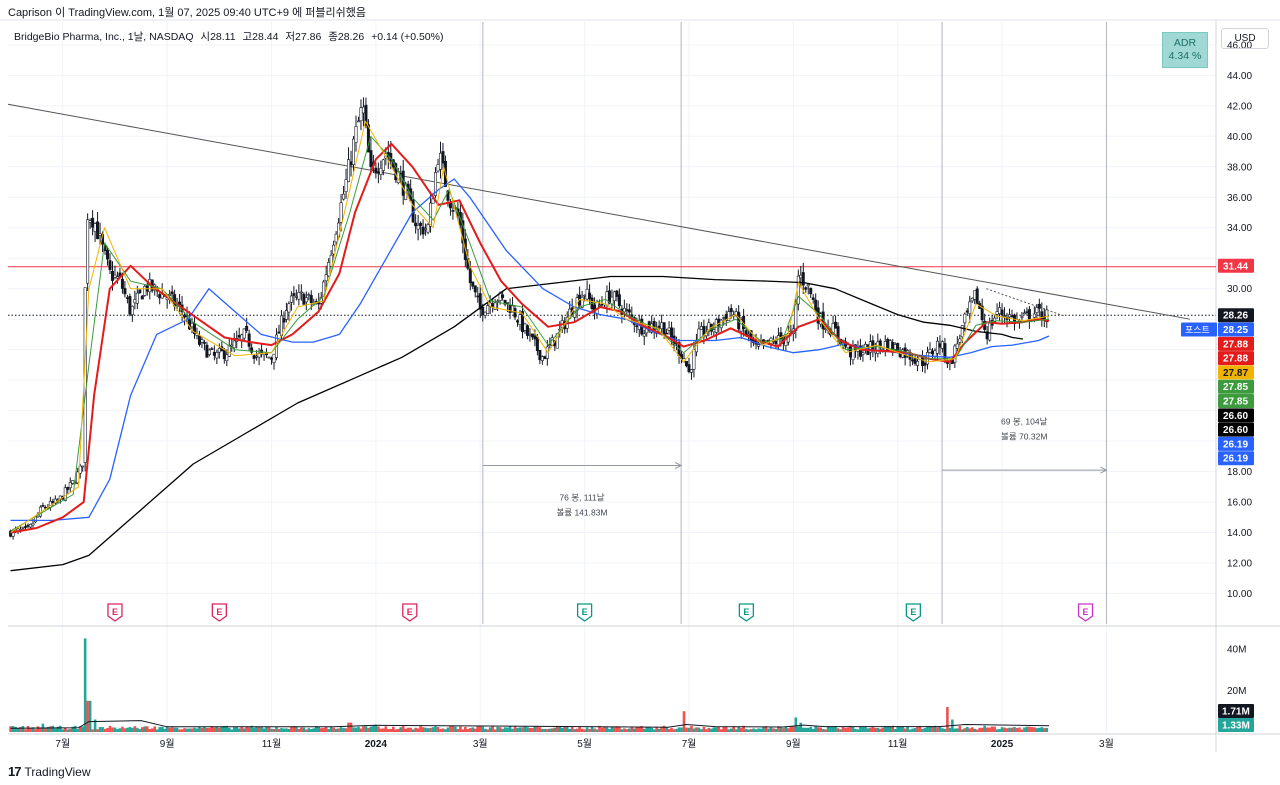  Describe the element at coordinates (913, 612) in the screenshot. I see `earnings-icon` at that location.